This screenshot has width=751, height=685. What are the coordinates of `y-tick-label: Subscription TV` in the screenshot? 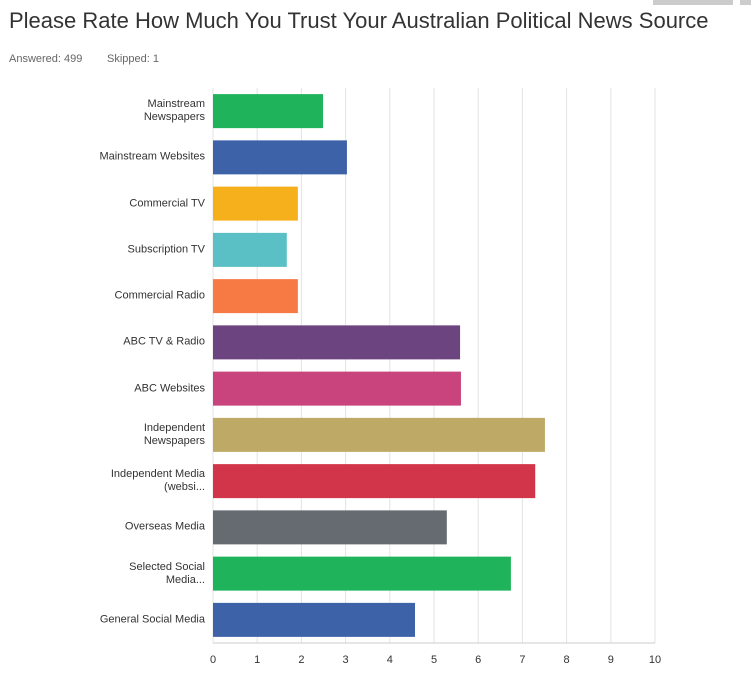 It's located at (166, 249).